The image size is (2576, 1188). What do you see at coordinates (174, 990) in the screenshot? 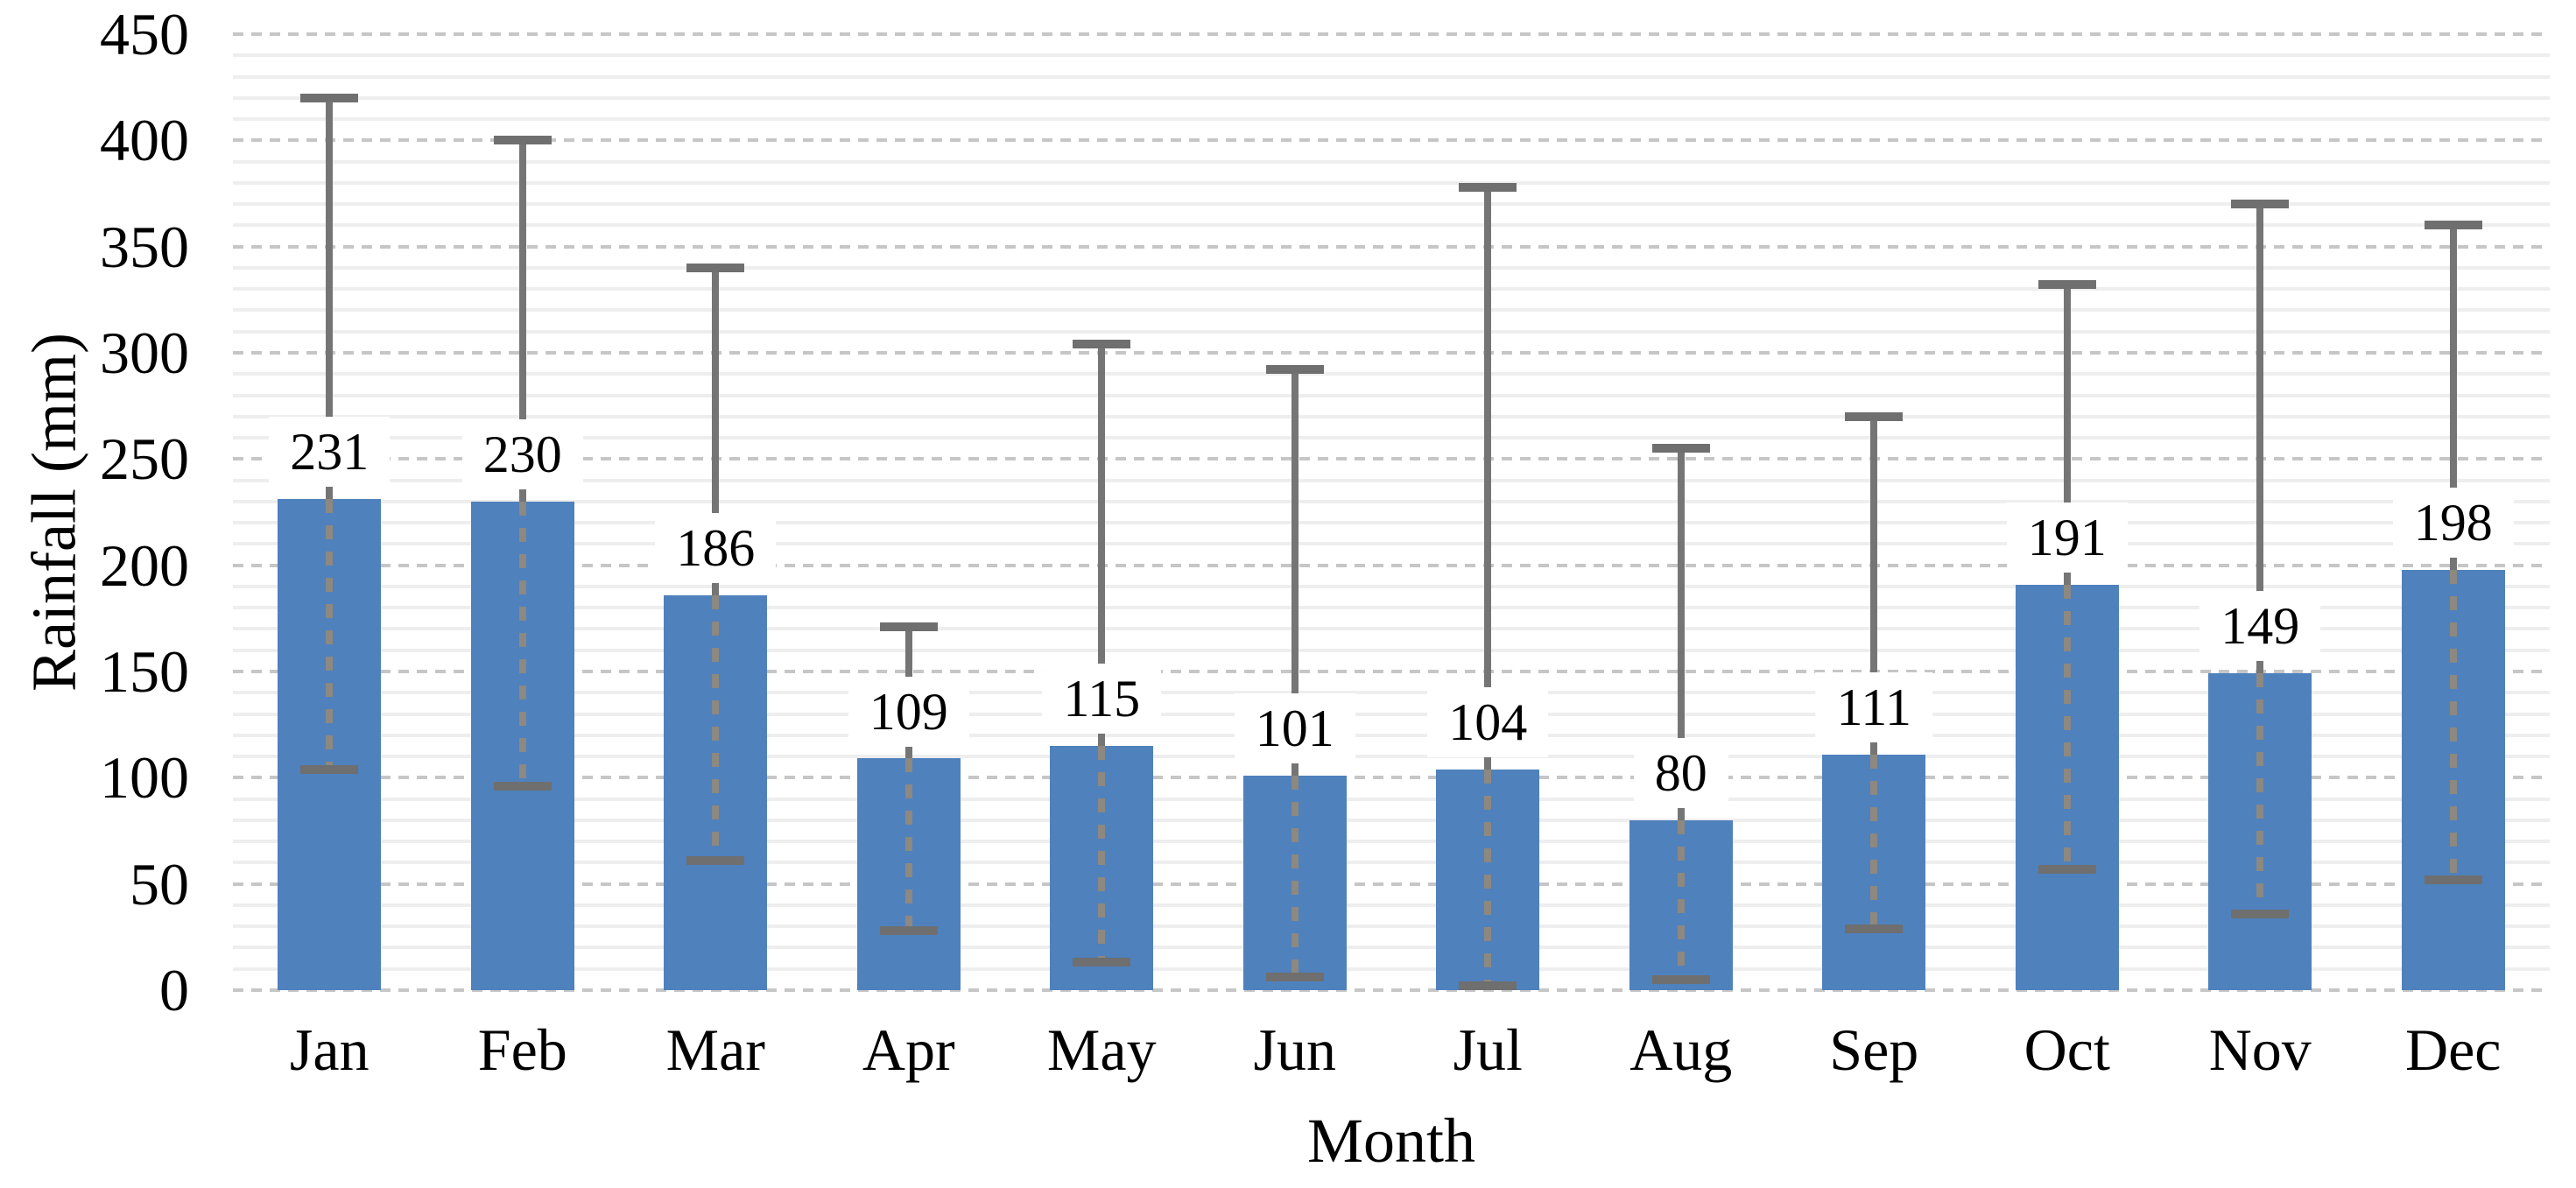
I see `y-tick-label: 0` at bounding box center [174, 990].